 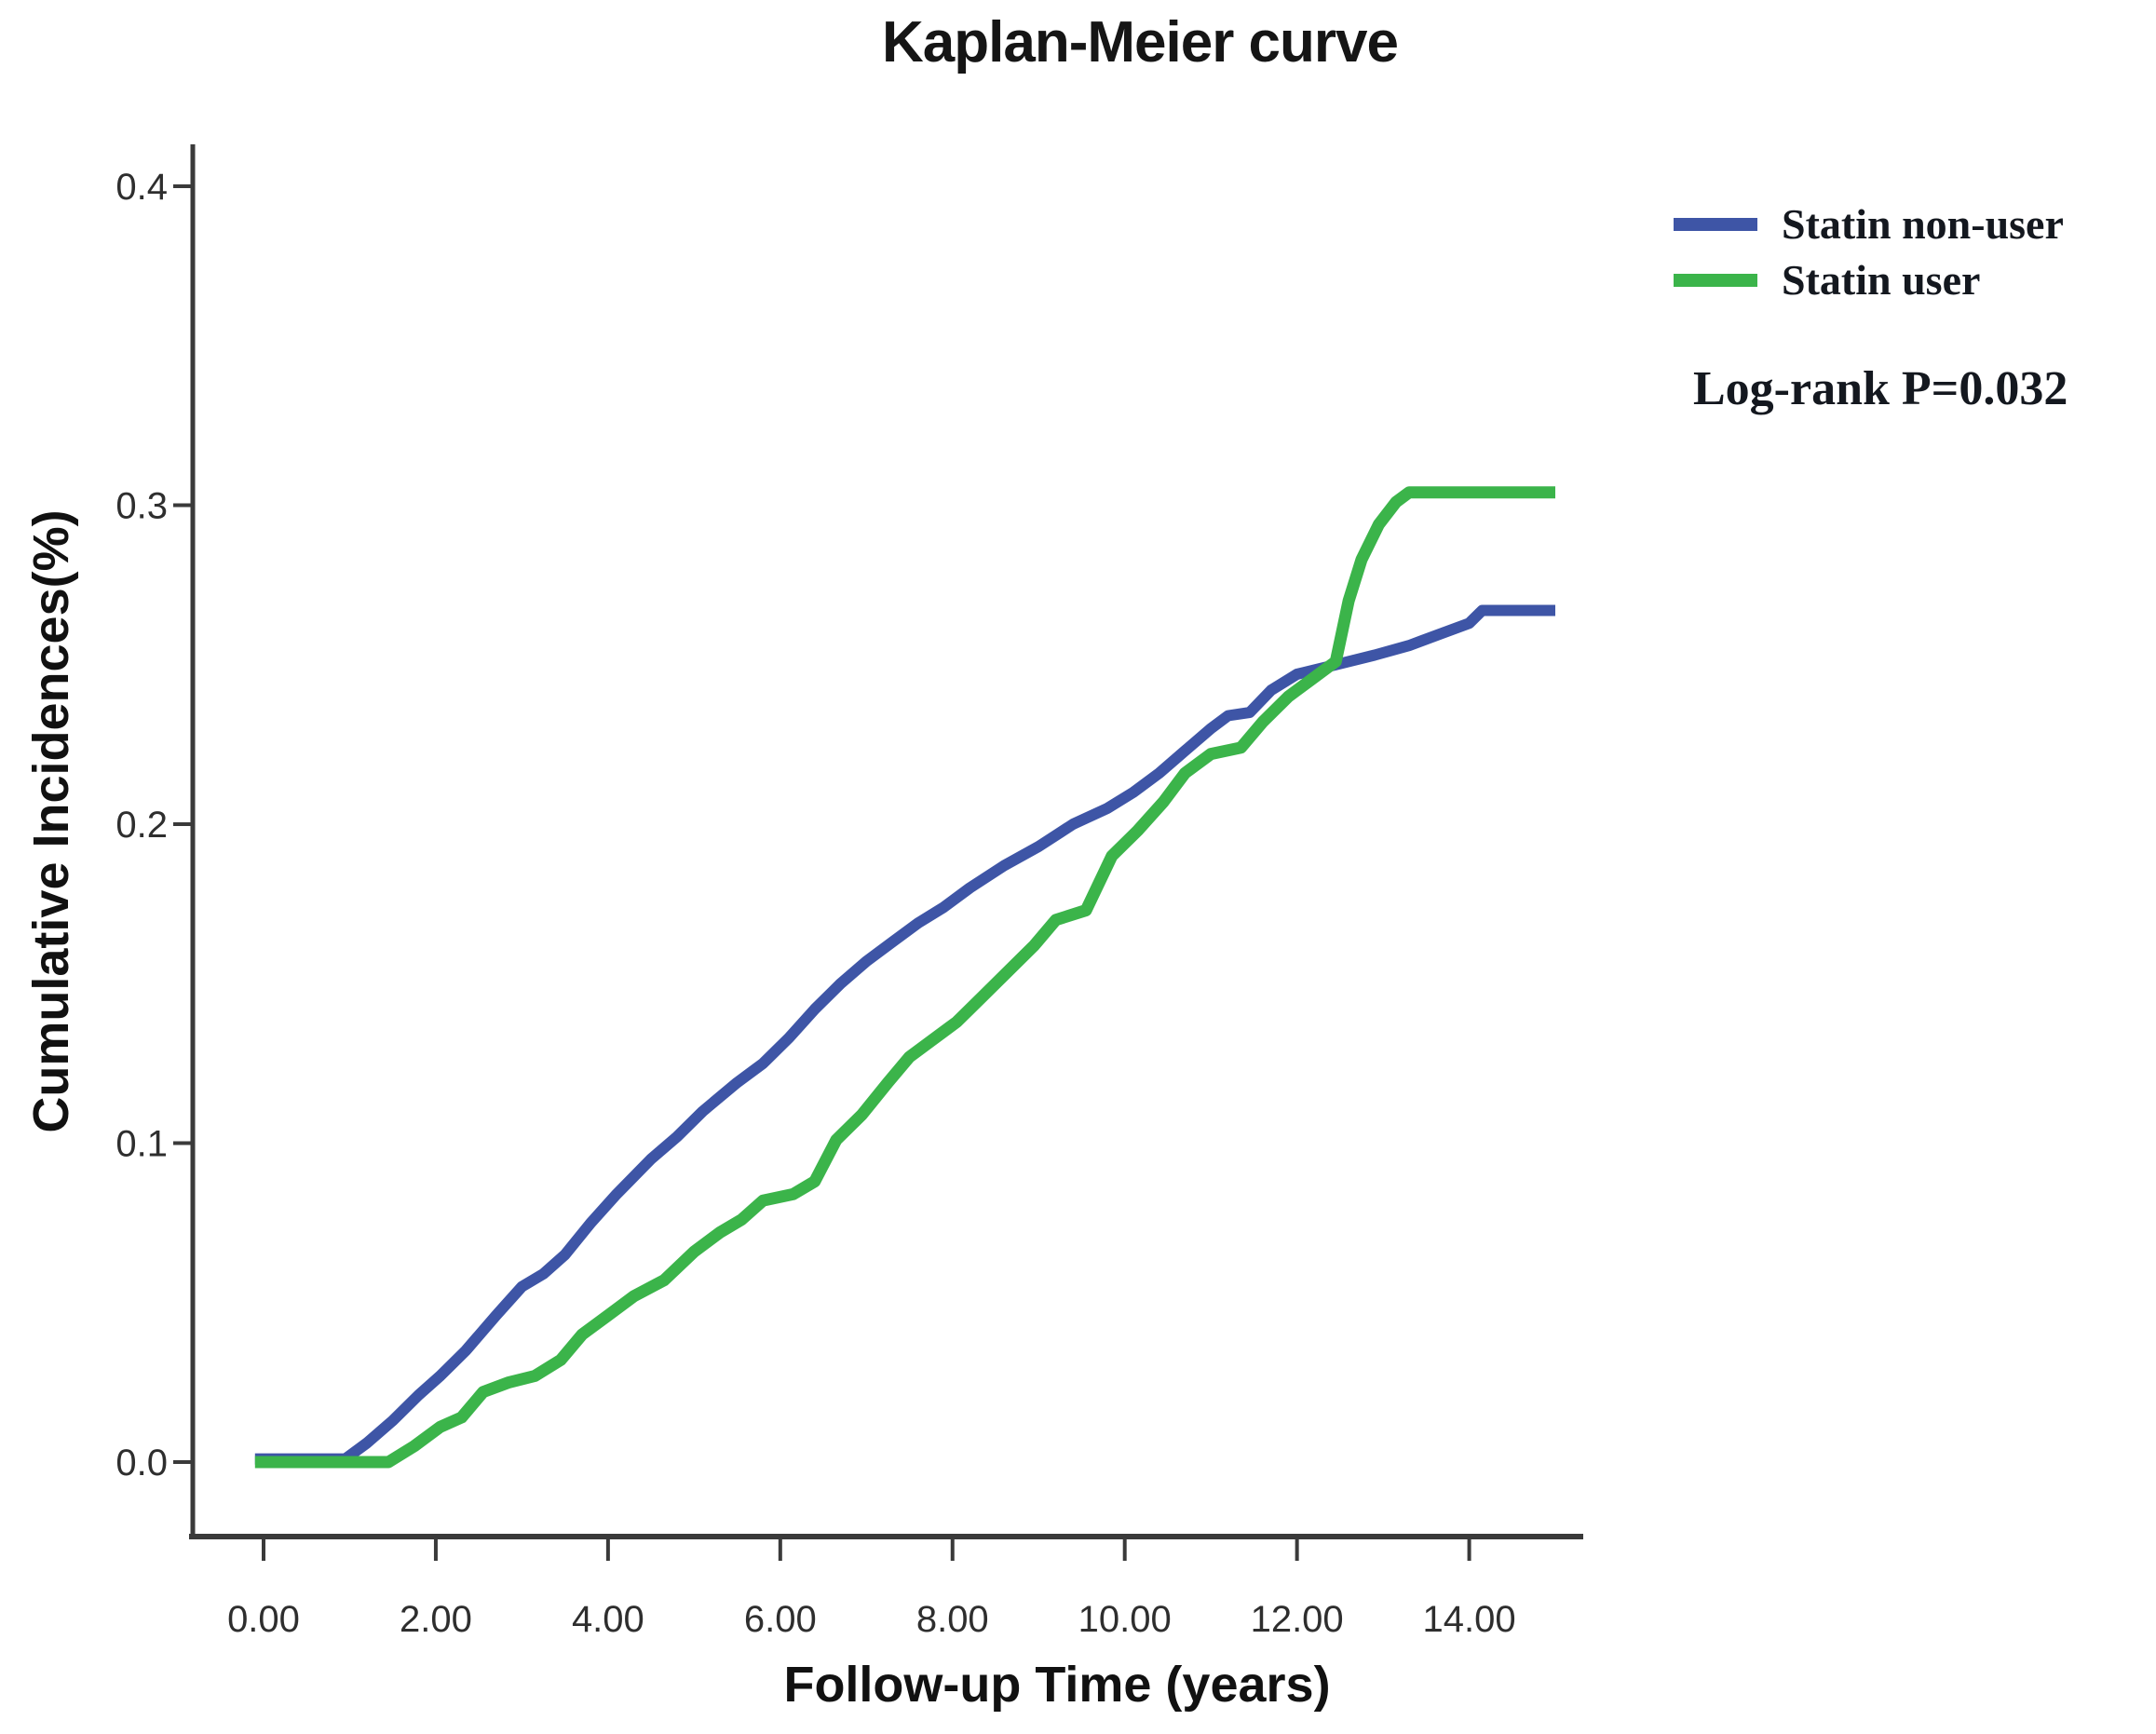 What do you see at coordinates (141, 1463) in the screenshot?
I see `y-tick-label: 0.0` at bounding box center [141, 1463].